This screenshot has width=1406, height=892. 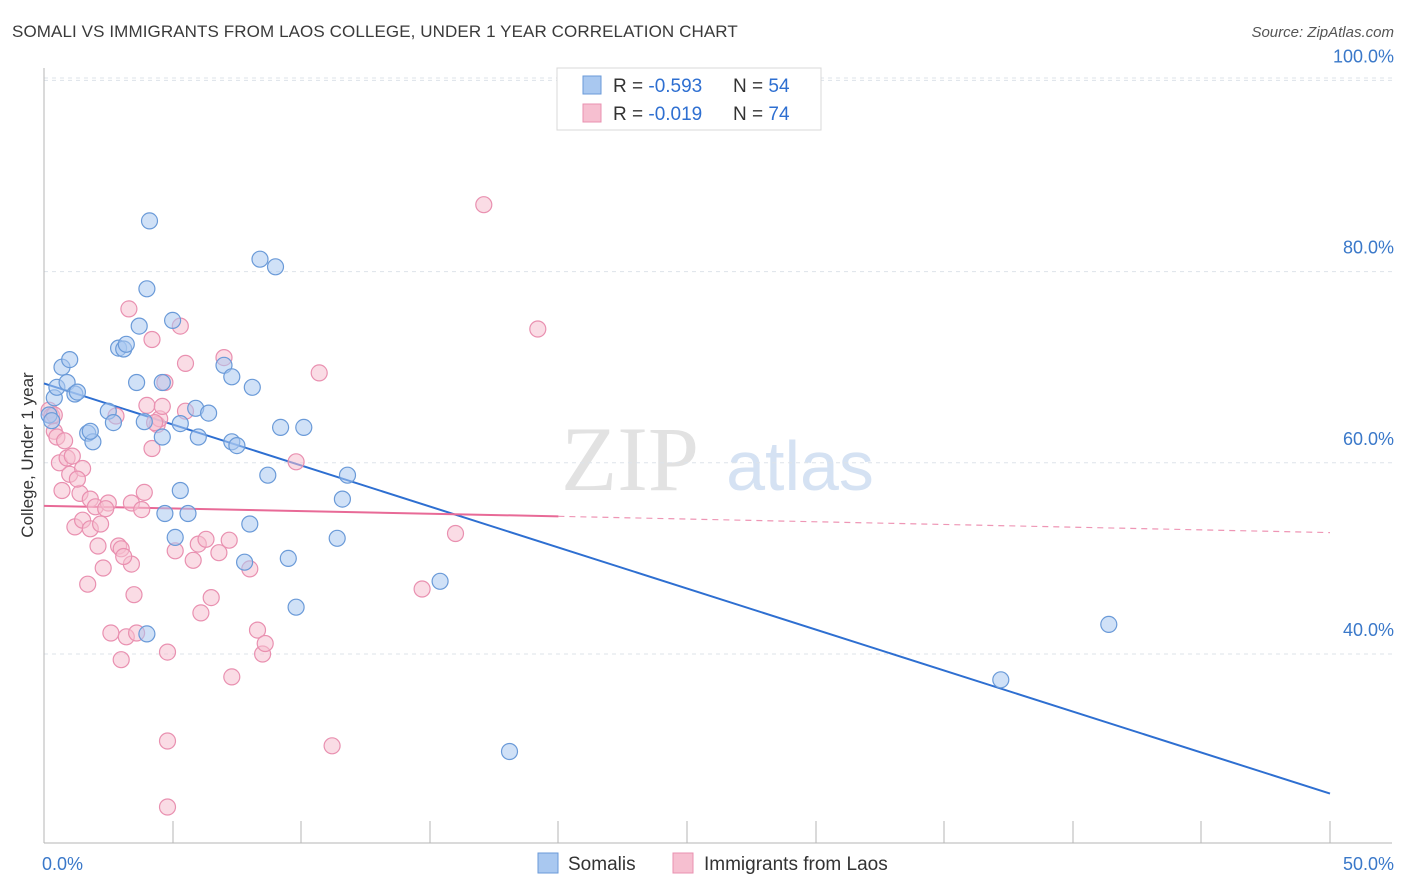 What do you see at coordinates (1368, 248) in the screenshot?
I see `y-tick-label: 80.0%` at bounding box center [1368, 248].